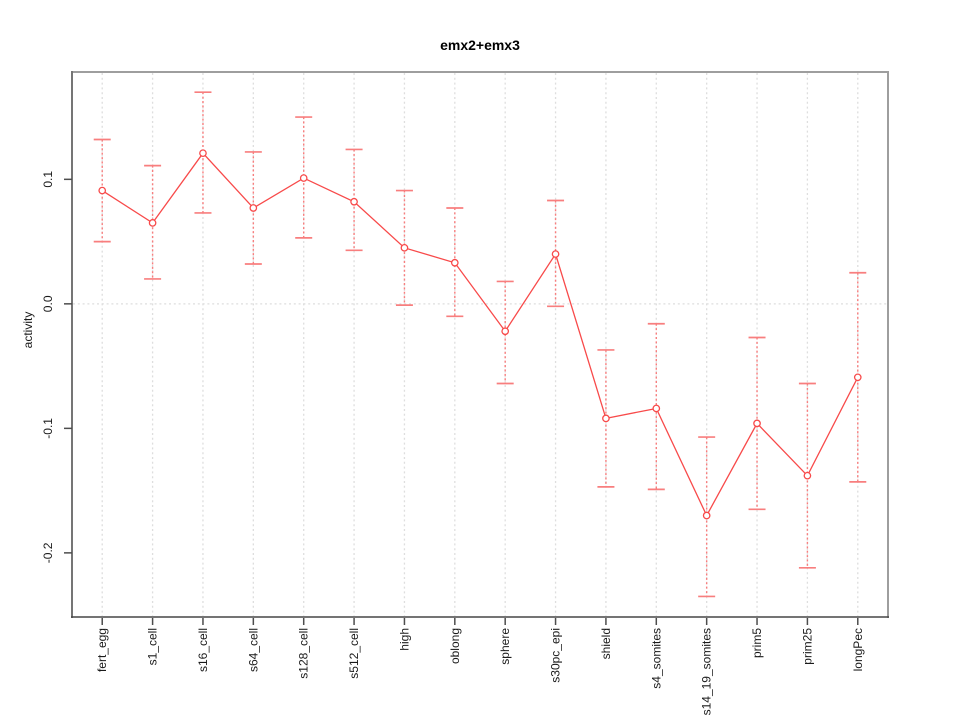  I want to click on y-tick-label: -0.2, so click(48, 552).